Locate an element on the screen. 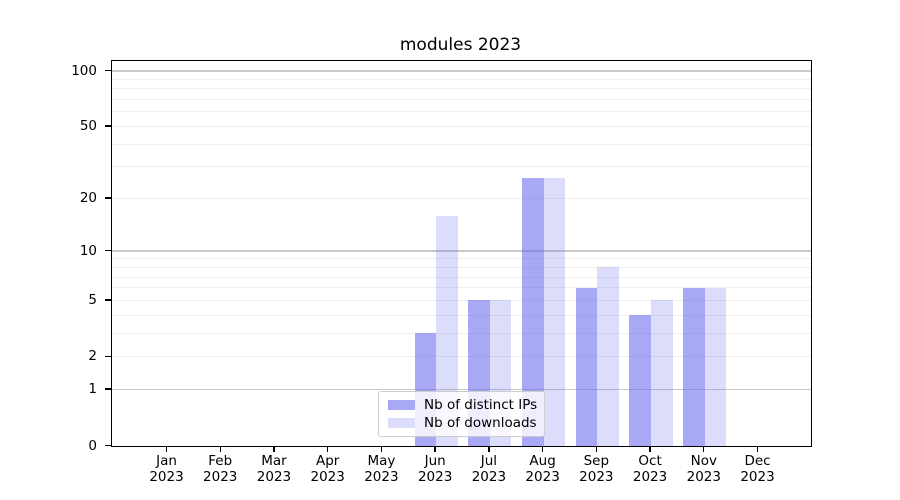 Image resolution: width=900 pixels, height=500 pixels. bar-distinct-ips-oct is located at coordinates (640, 380).